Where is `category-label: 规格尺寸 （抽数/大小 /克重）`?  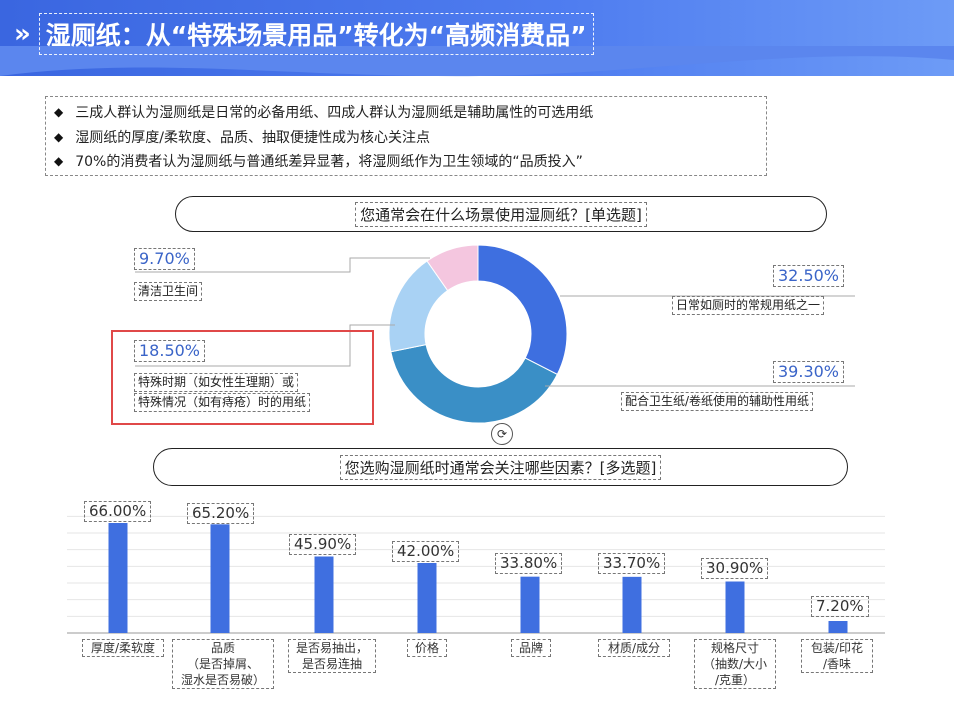
category-label: 规格尺寸 （抽数/大小 /克重） is located at coordinates (735, 664).